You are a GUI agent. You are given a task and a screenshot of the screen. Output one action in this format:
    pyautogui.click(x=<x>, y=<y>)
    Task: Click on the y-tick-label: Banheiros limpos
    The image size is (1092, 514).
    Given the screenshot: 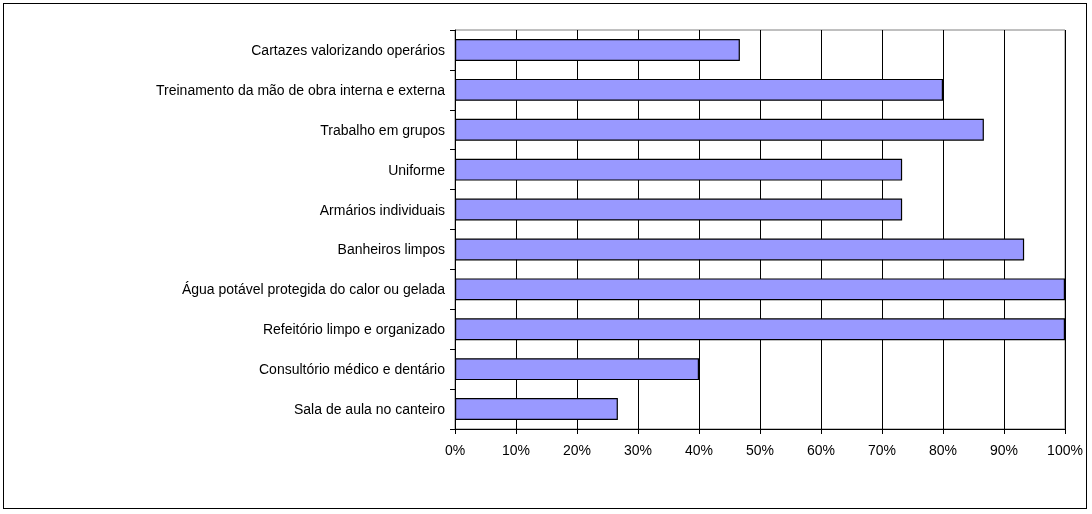 What is the action you would take?
    pyautogui.click(x=391, y=249)
    